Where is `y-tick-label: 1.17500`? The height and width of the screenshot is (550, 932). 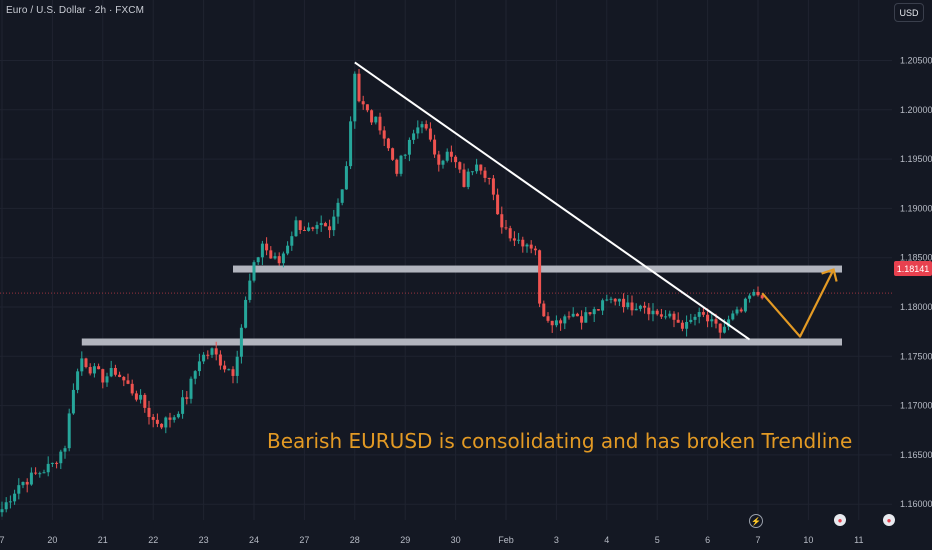 y-tick-label: 1.17500 is located at coordinates (916, 356).